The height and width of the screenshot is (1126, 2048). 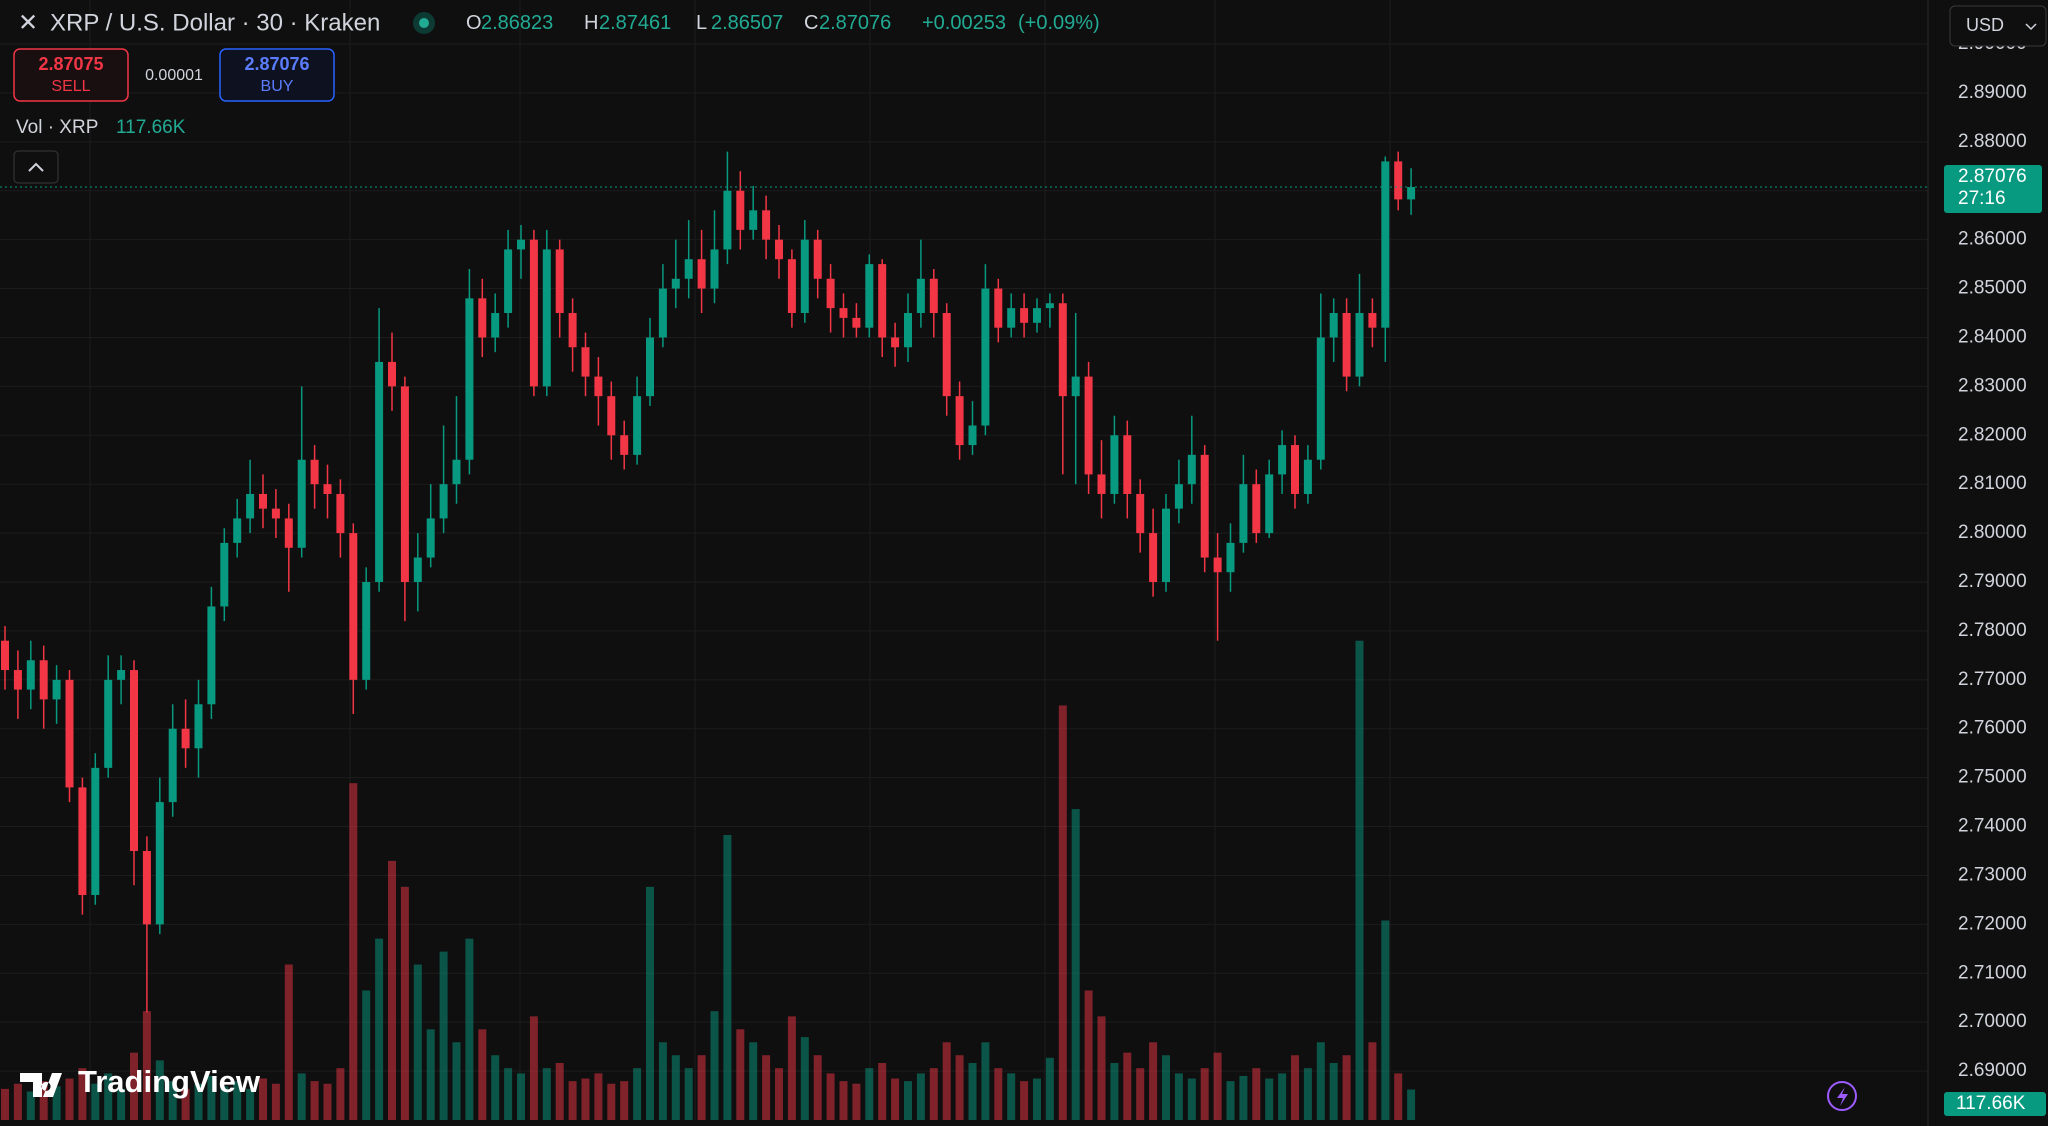 What do you see at coordinates (71, 75) in the screenshot?
I see `sell-button` at bounding box center [71, 75].